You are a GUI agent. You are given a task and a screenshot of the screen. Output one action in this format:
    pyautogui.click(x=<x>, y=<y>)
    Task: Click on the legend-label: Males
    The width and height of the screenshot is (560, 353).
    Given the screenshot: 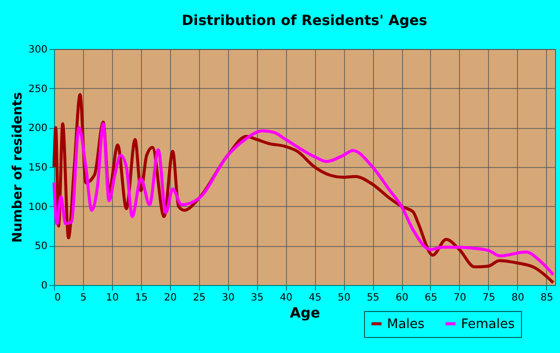 What is the action you would take?
    pyautogui.click(x=406, y=324)
    